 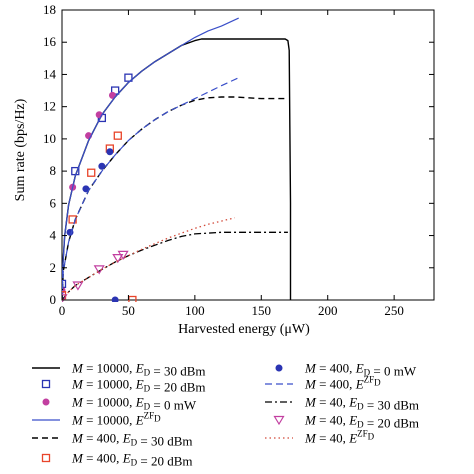 What do you see at coordinates (50, 73) in the screenshot?
I see `y-tick-label: 14` at bounding box center [50, 73].